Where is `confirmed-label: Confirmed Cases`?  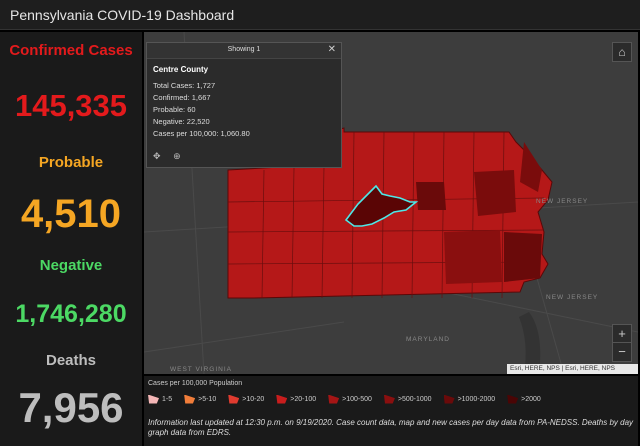 confirmed-label: Confirmed Cases is located at coordinates (71, 50).